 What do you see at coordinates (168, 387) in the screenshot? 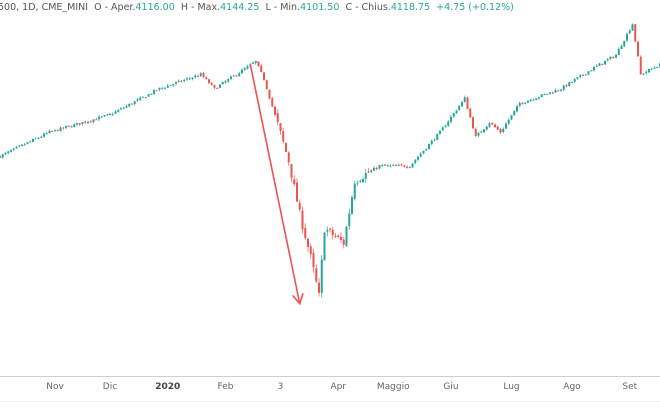
I see `x-tick-label: 2020` at bounding box center [168, 387].